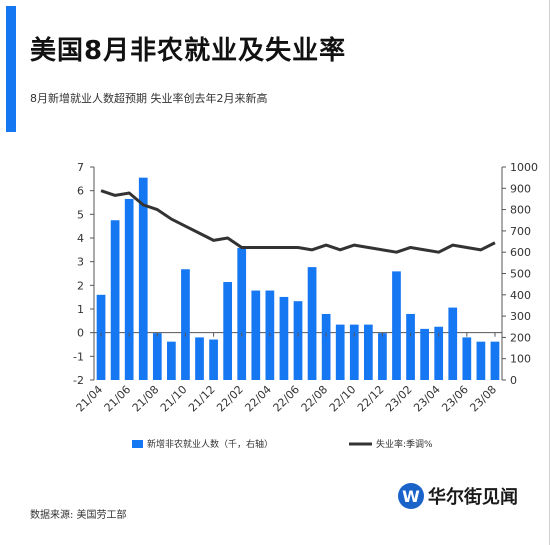  I want to click on right-tick-label: 200, so click(520, 337).